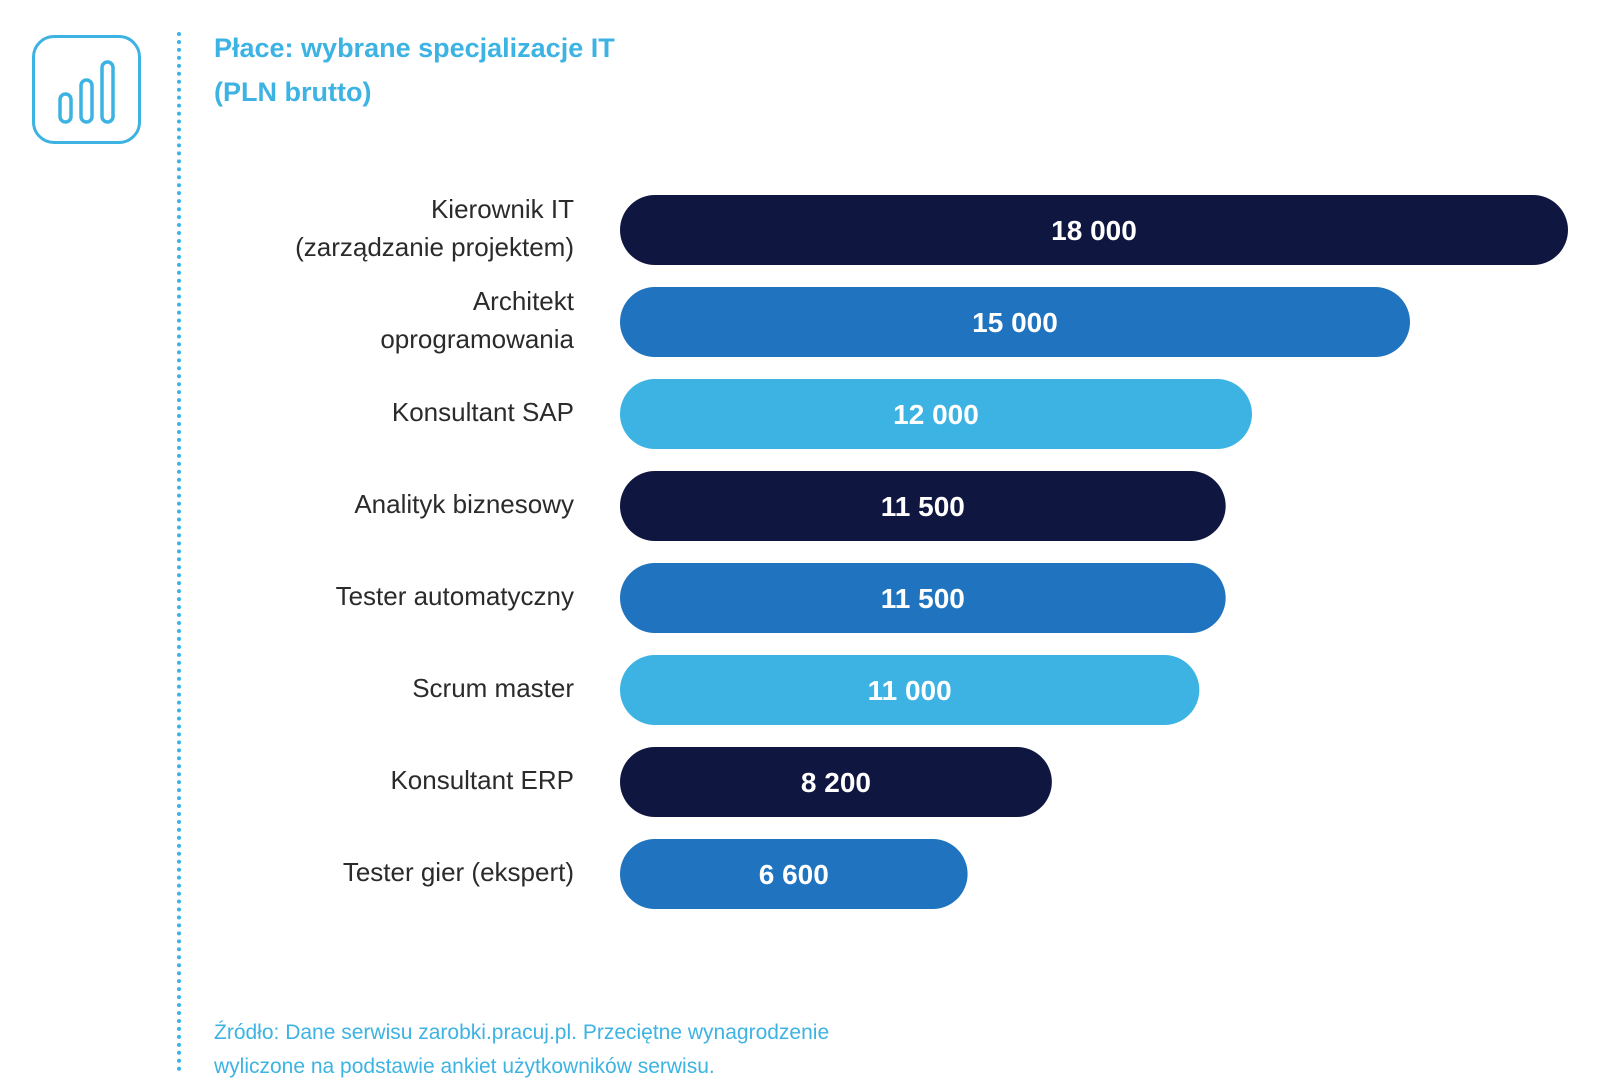 The width and height of the screenshot is (1620, 1084). Describe the element at coordinates (493, 688) in the screenshot. I see `category-label: Scrum master` at that location.